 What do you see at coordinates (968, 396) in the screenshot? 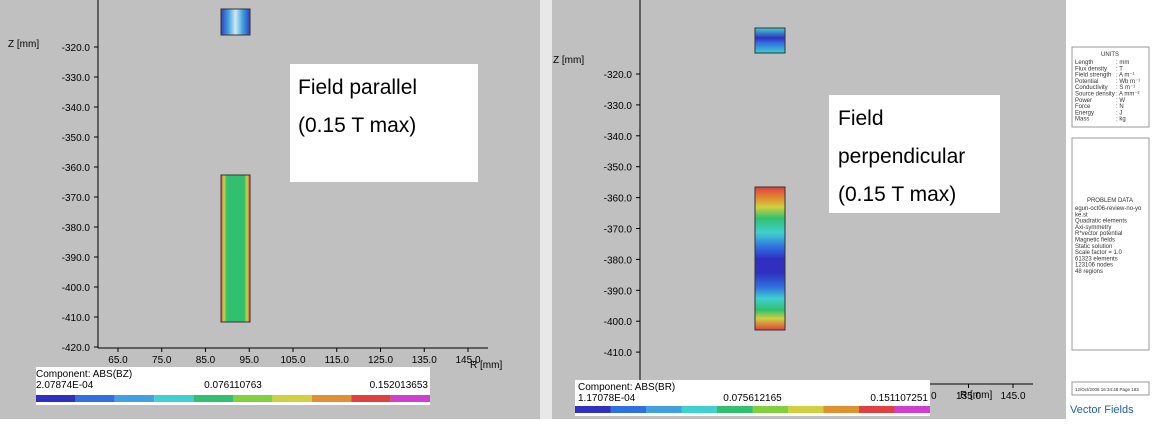
I see `tick-label: 135.0` at bounding box center [968, 396].